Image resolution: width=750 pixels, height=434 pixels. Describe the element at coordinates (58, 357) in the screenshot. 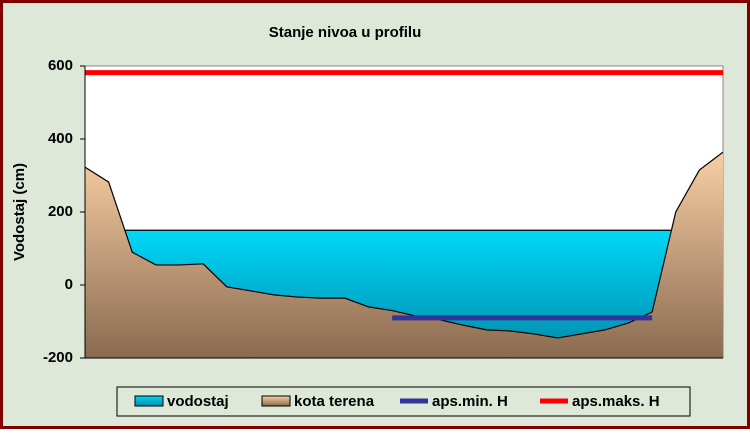

I see `y-tick-label: -200` at that location.